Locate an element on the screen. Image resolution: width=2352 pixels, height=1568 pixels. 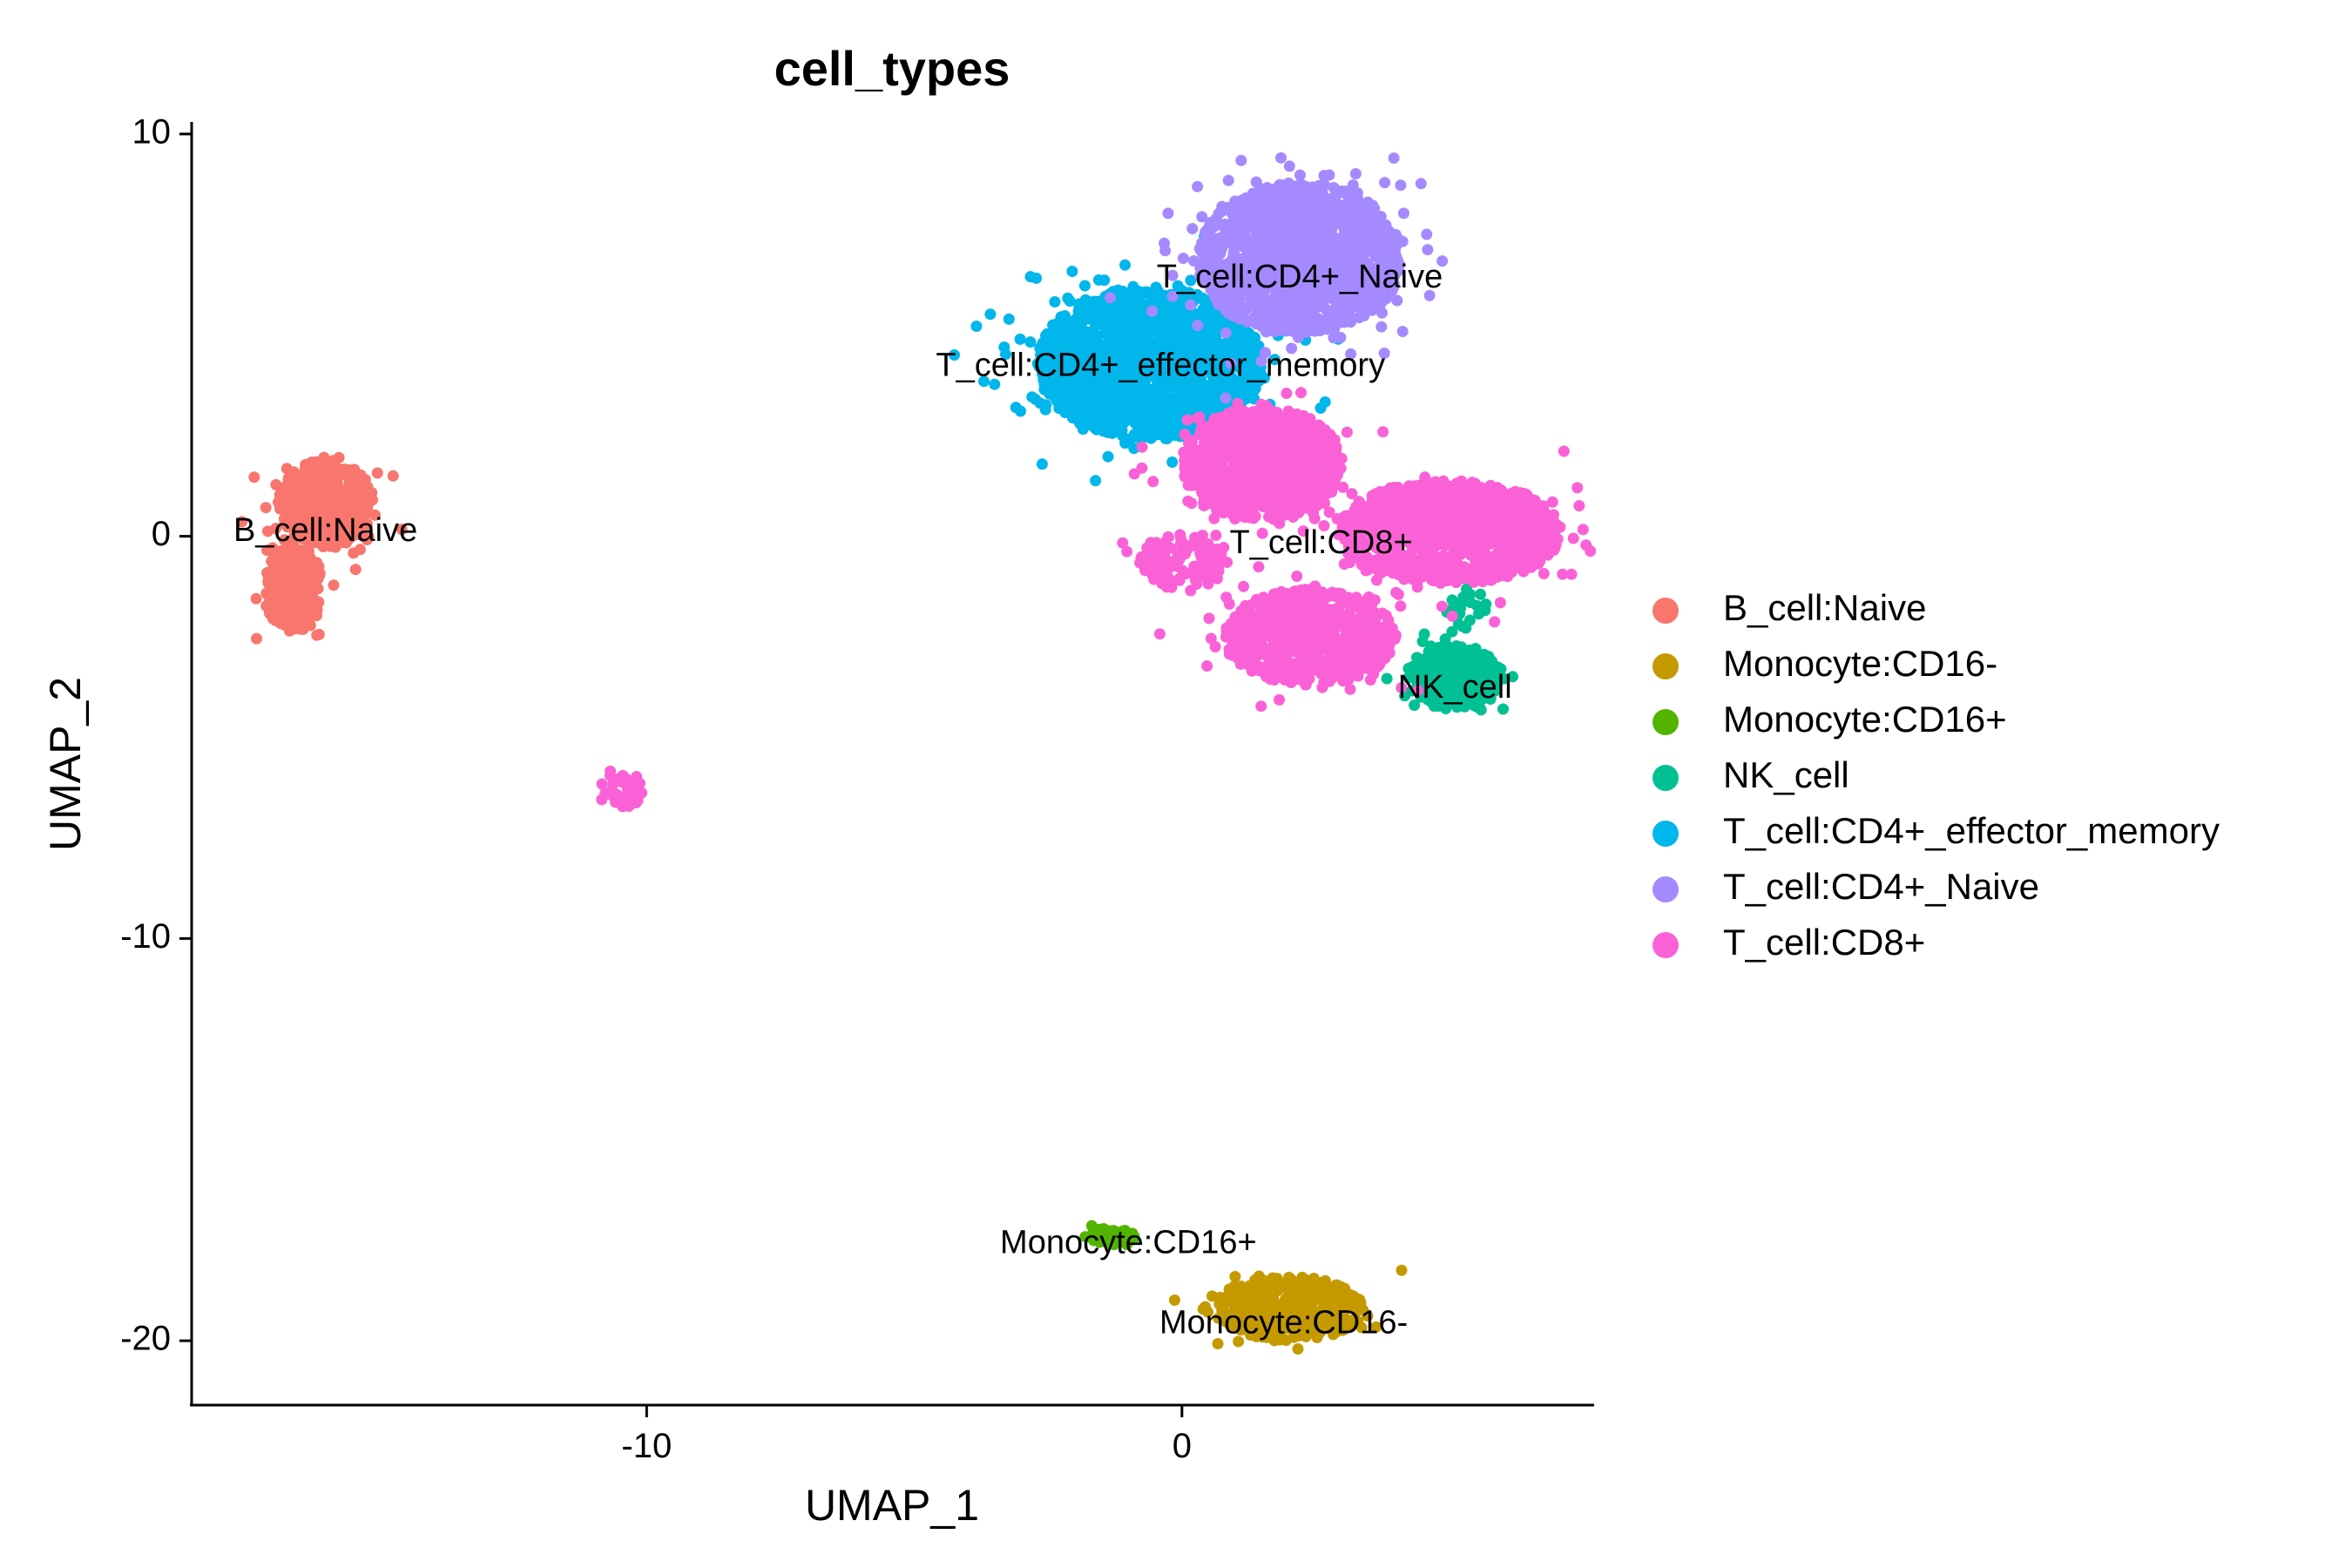
series-2-points is located at coordinates (1109, 1235).